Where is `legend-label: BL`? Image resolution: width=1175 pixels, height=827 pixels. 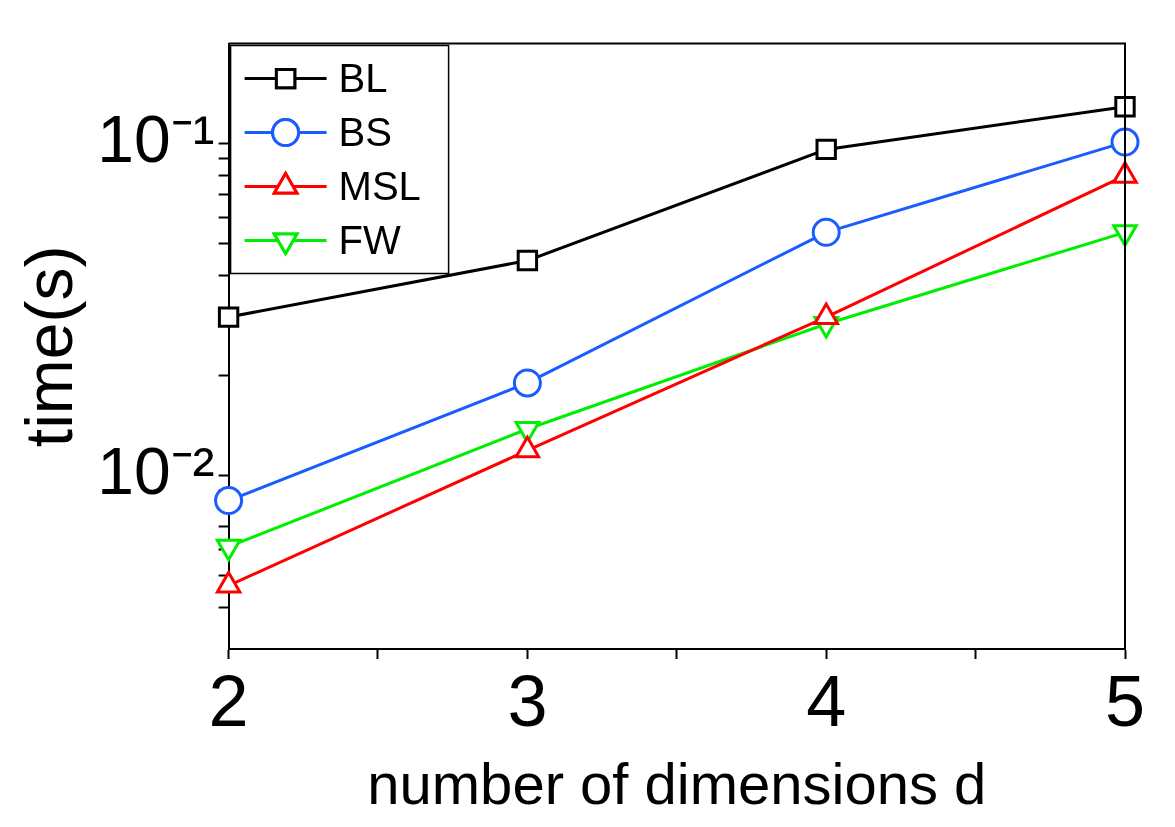
legend-label: BL is located at coordinates (363, 77).